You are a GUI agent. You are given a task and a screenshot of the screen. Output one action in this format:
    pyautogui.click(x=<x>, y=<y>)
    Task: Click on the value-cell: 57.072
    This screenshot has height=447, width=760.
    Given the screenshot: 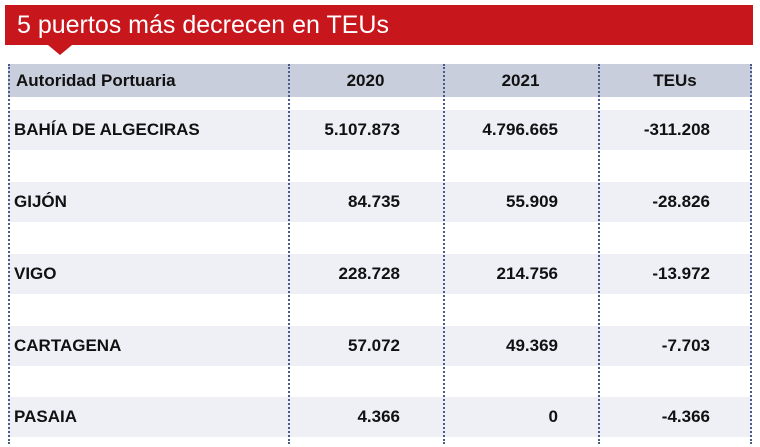 What is the action you would take?
    pyautogui.click(x=374, y=345)
    